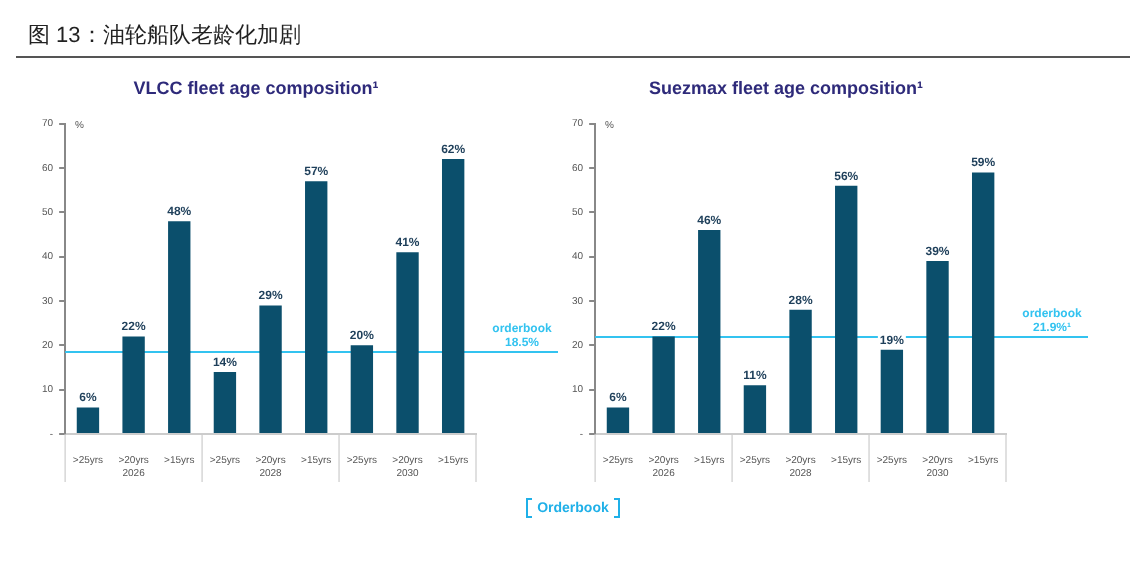  I want to click on chart-title: VLCC fleet age composition¹, so click(256, 87).